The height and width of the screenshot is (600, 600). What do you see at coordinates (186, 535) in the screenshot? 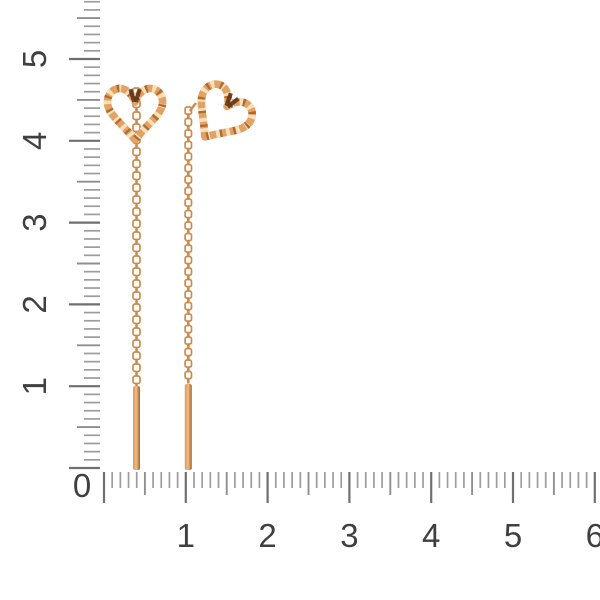
I see `horizontal-ruler-label-1: 1` at bounding box center [186, 535].